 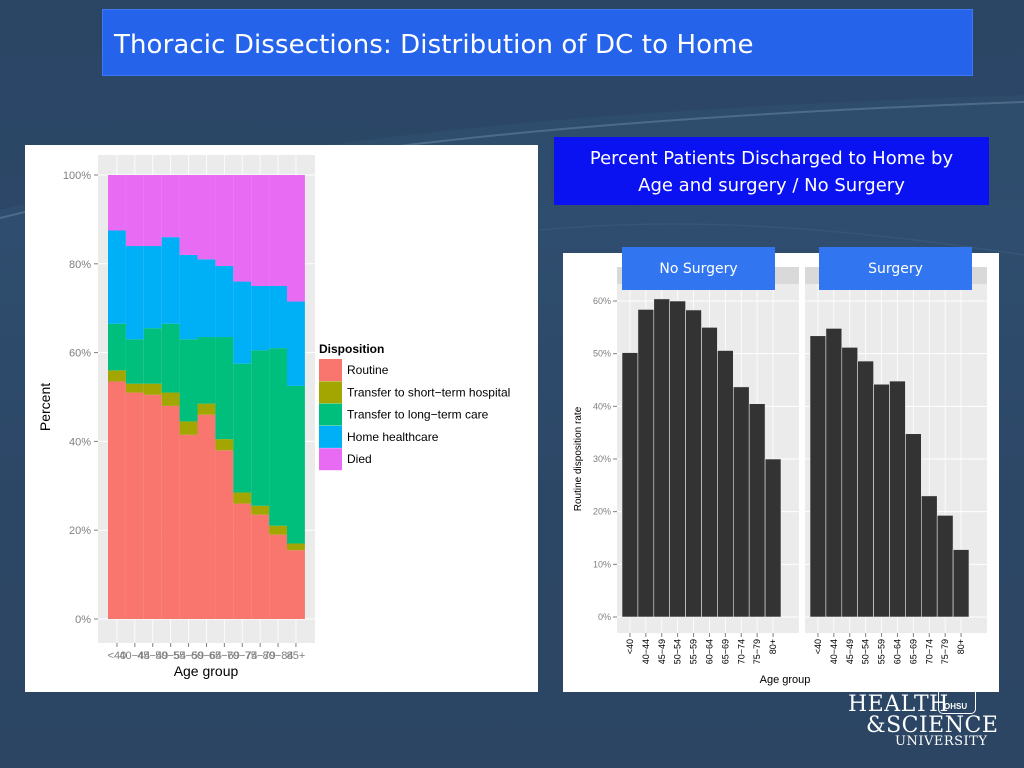 I want to click on x-tick-label: 50−54, so click(x=678, y=651).